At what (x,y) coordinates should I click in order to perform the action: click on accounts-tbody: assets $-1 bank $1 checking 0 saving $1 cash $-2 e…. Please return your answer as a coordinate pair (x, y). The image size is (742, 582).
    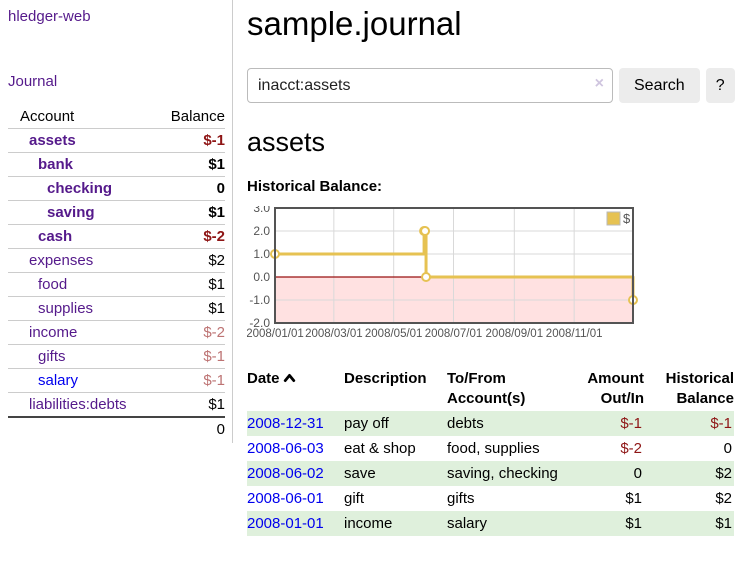
    Looking at the image, I should click on (116, 272).